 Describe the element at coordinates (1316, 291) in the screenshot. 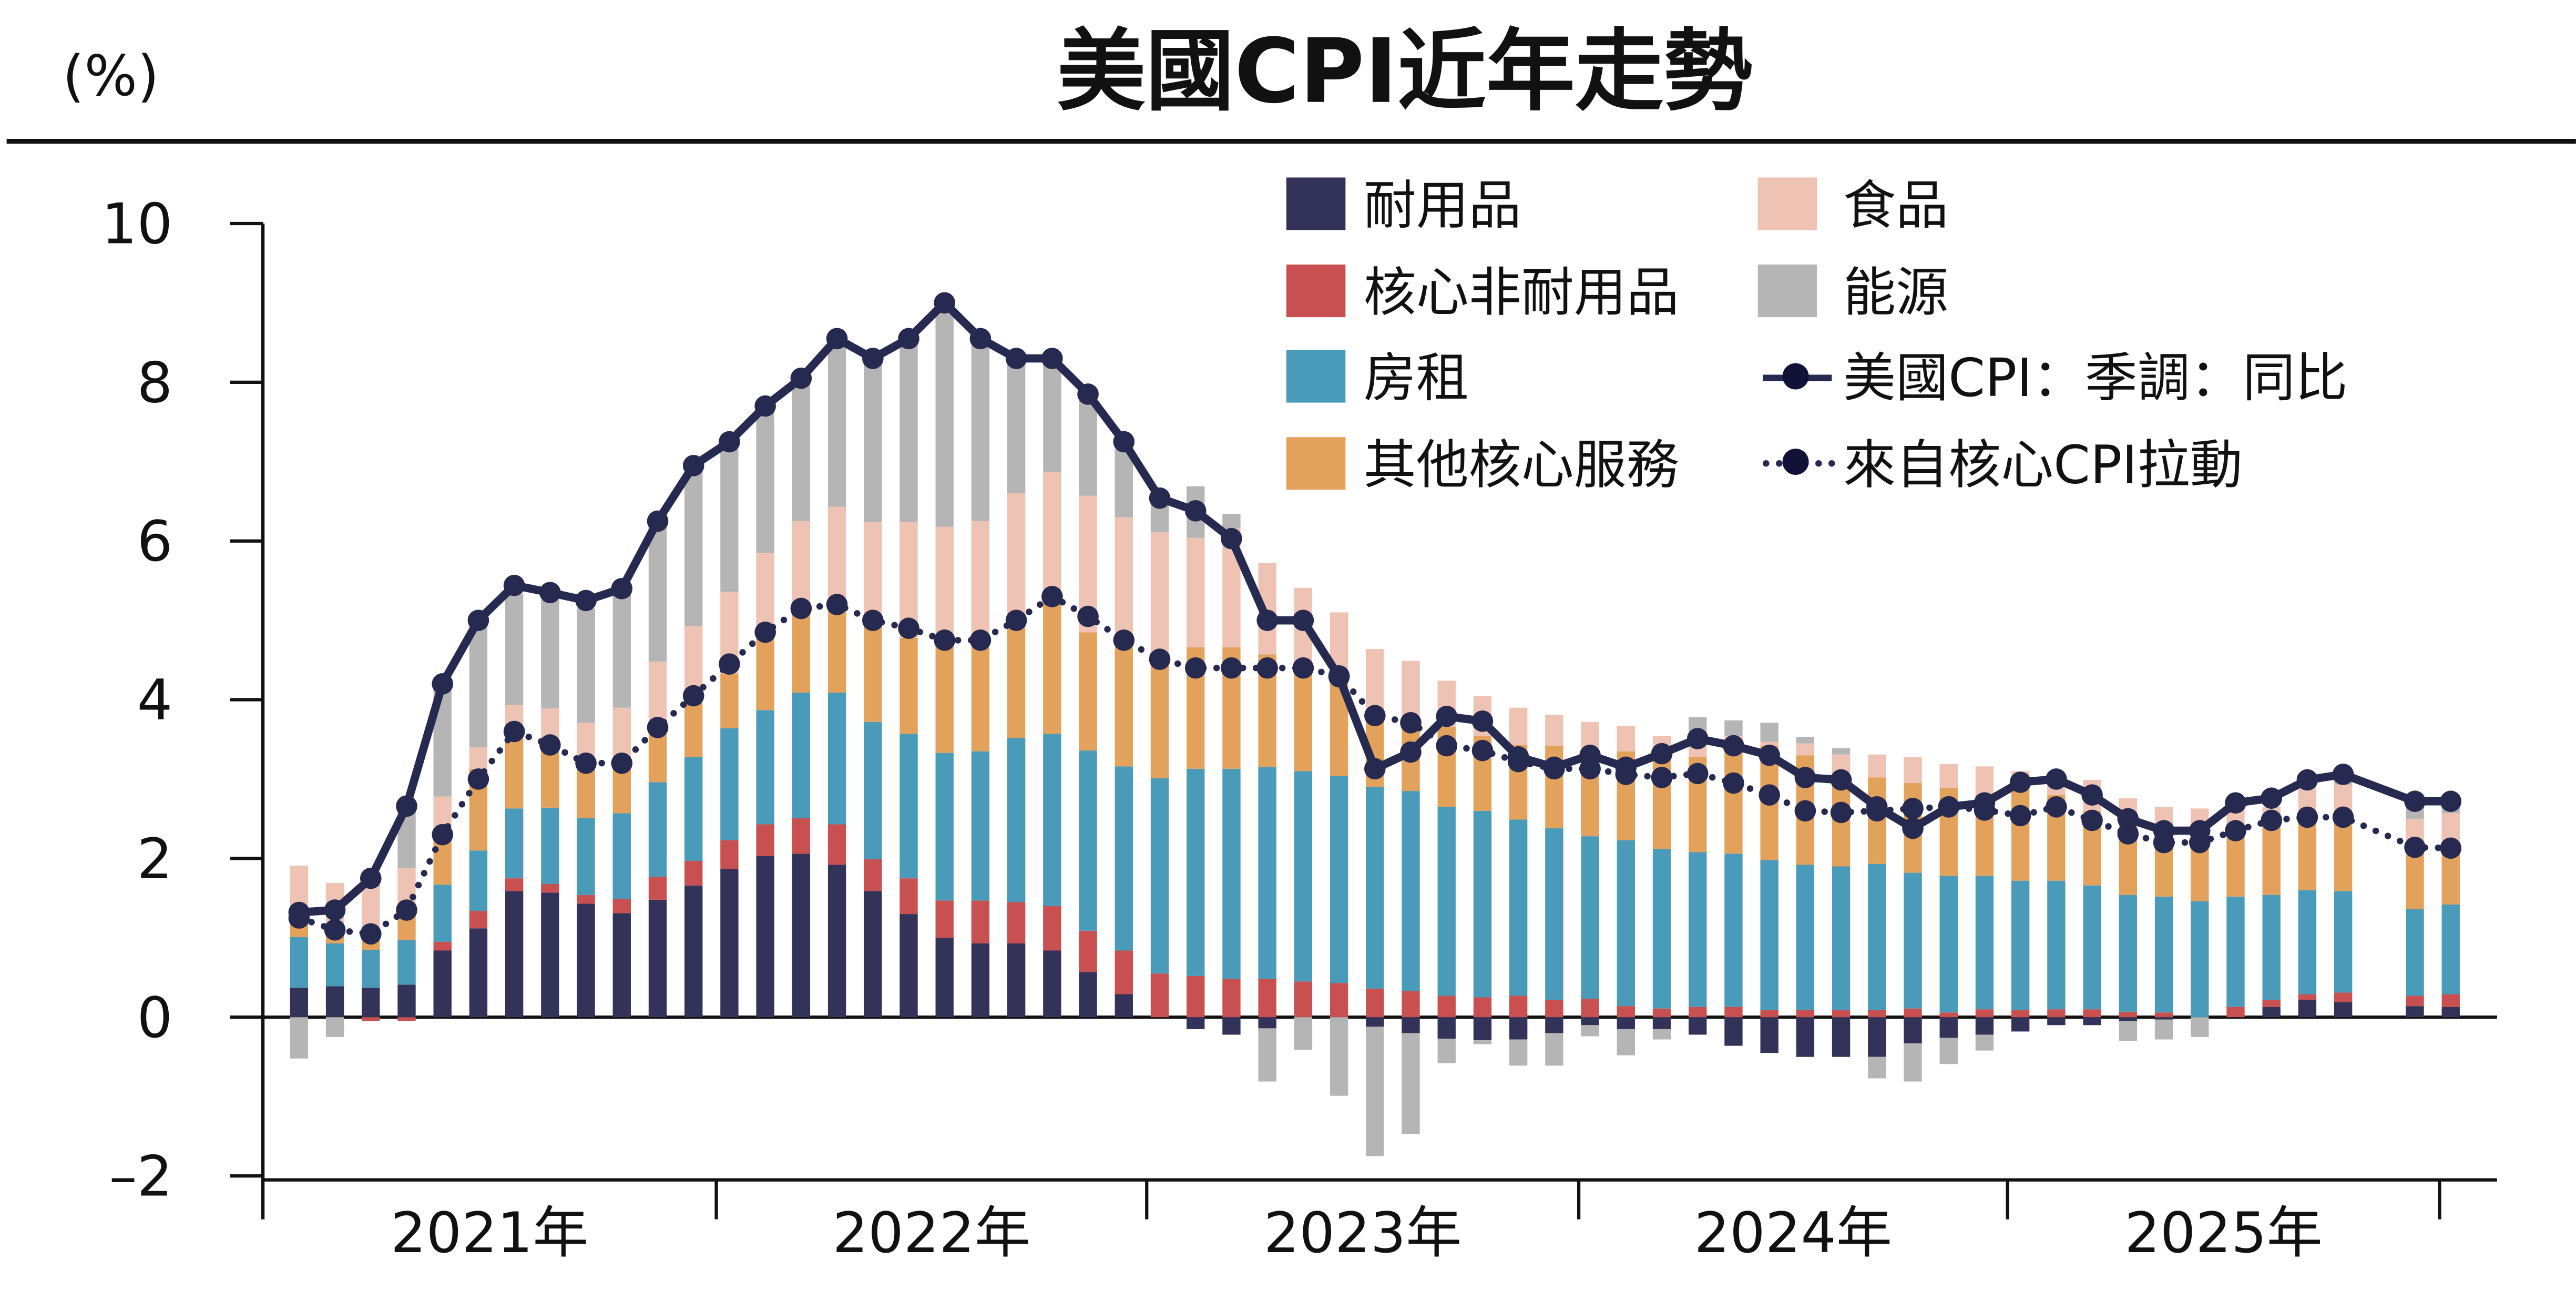

I see `legend-swatch-core-nondurable` at that location.